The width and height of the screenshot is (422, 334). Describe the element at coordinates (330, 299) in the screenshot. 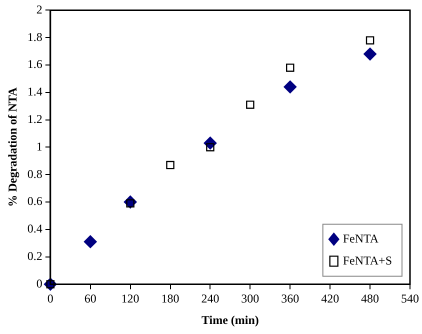

I see `x-tick-label: 420` at that location.